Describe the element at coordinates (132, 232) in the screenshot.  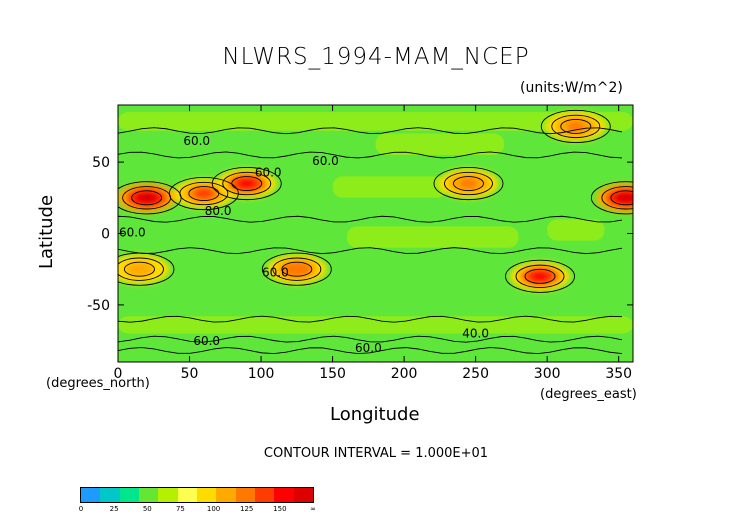
I see `contour-label-4: 60.0` at that location.